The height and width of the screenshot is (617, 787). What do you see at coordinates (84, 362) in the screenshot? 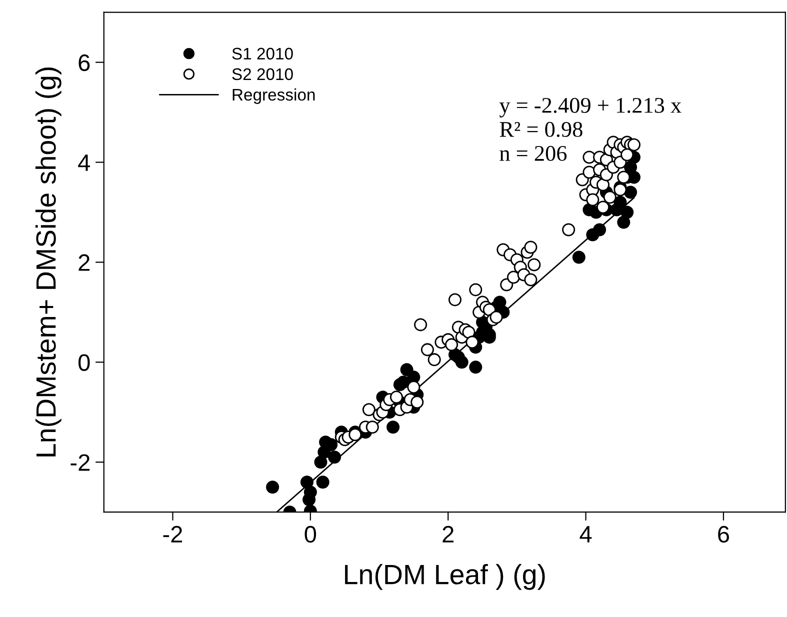
I see `y-tick-label: 0` at bounding box center [84, 362].